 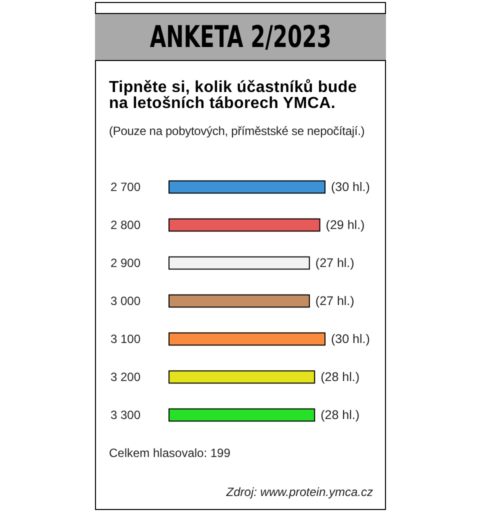 What do you see at coordinates (125, 263) in the screenshot?
I see `y-tick-label: 2 900` at bounding box center [125, 263].